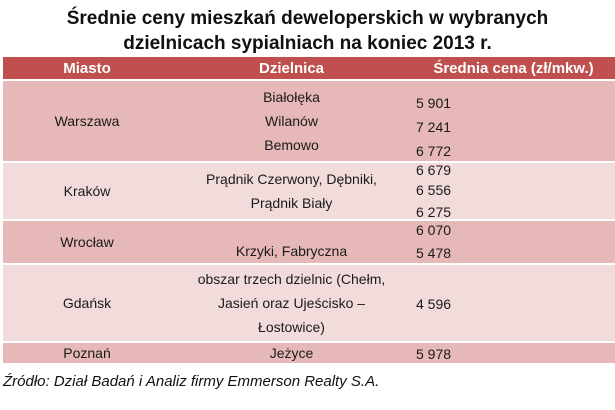 This screenshot has height=410, width=615. I want to click on district-cell: Krzyki, Fabryczna, so click(291, 242).